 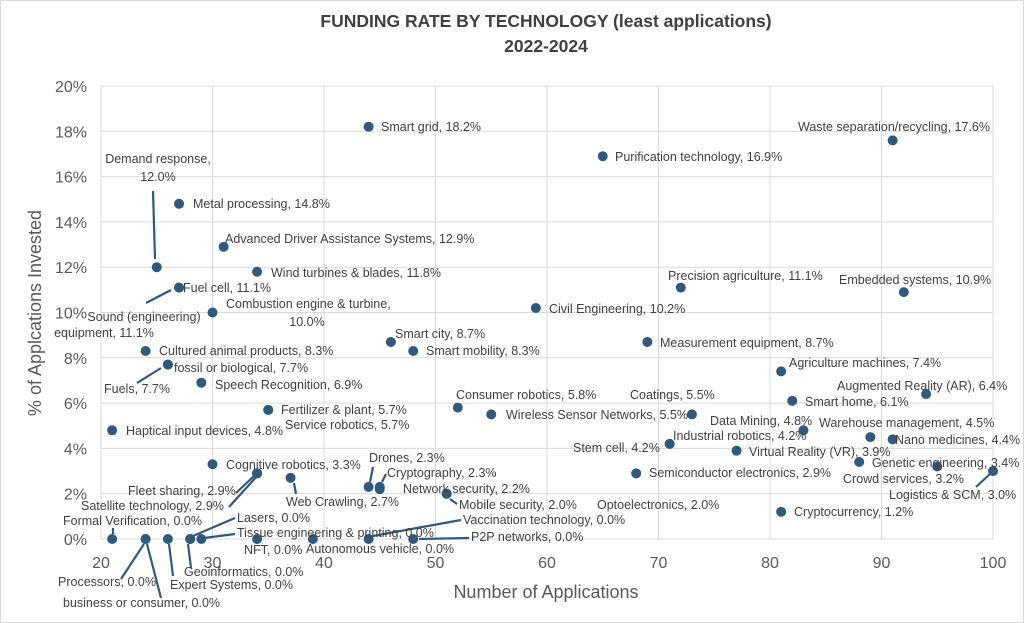 What do you see at coordinates (922, 386) in the screenshot?
I see `data-label: Augmented Reality (AR), 6.4%` at bounding box center [922, 386].